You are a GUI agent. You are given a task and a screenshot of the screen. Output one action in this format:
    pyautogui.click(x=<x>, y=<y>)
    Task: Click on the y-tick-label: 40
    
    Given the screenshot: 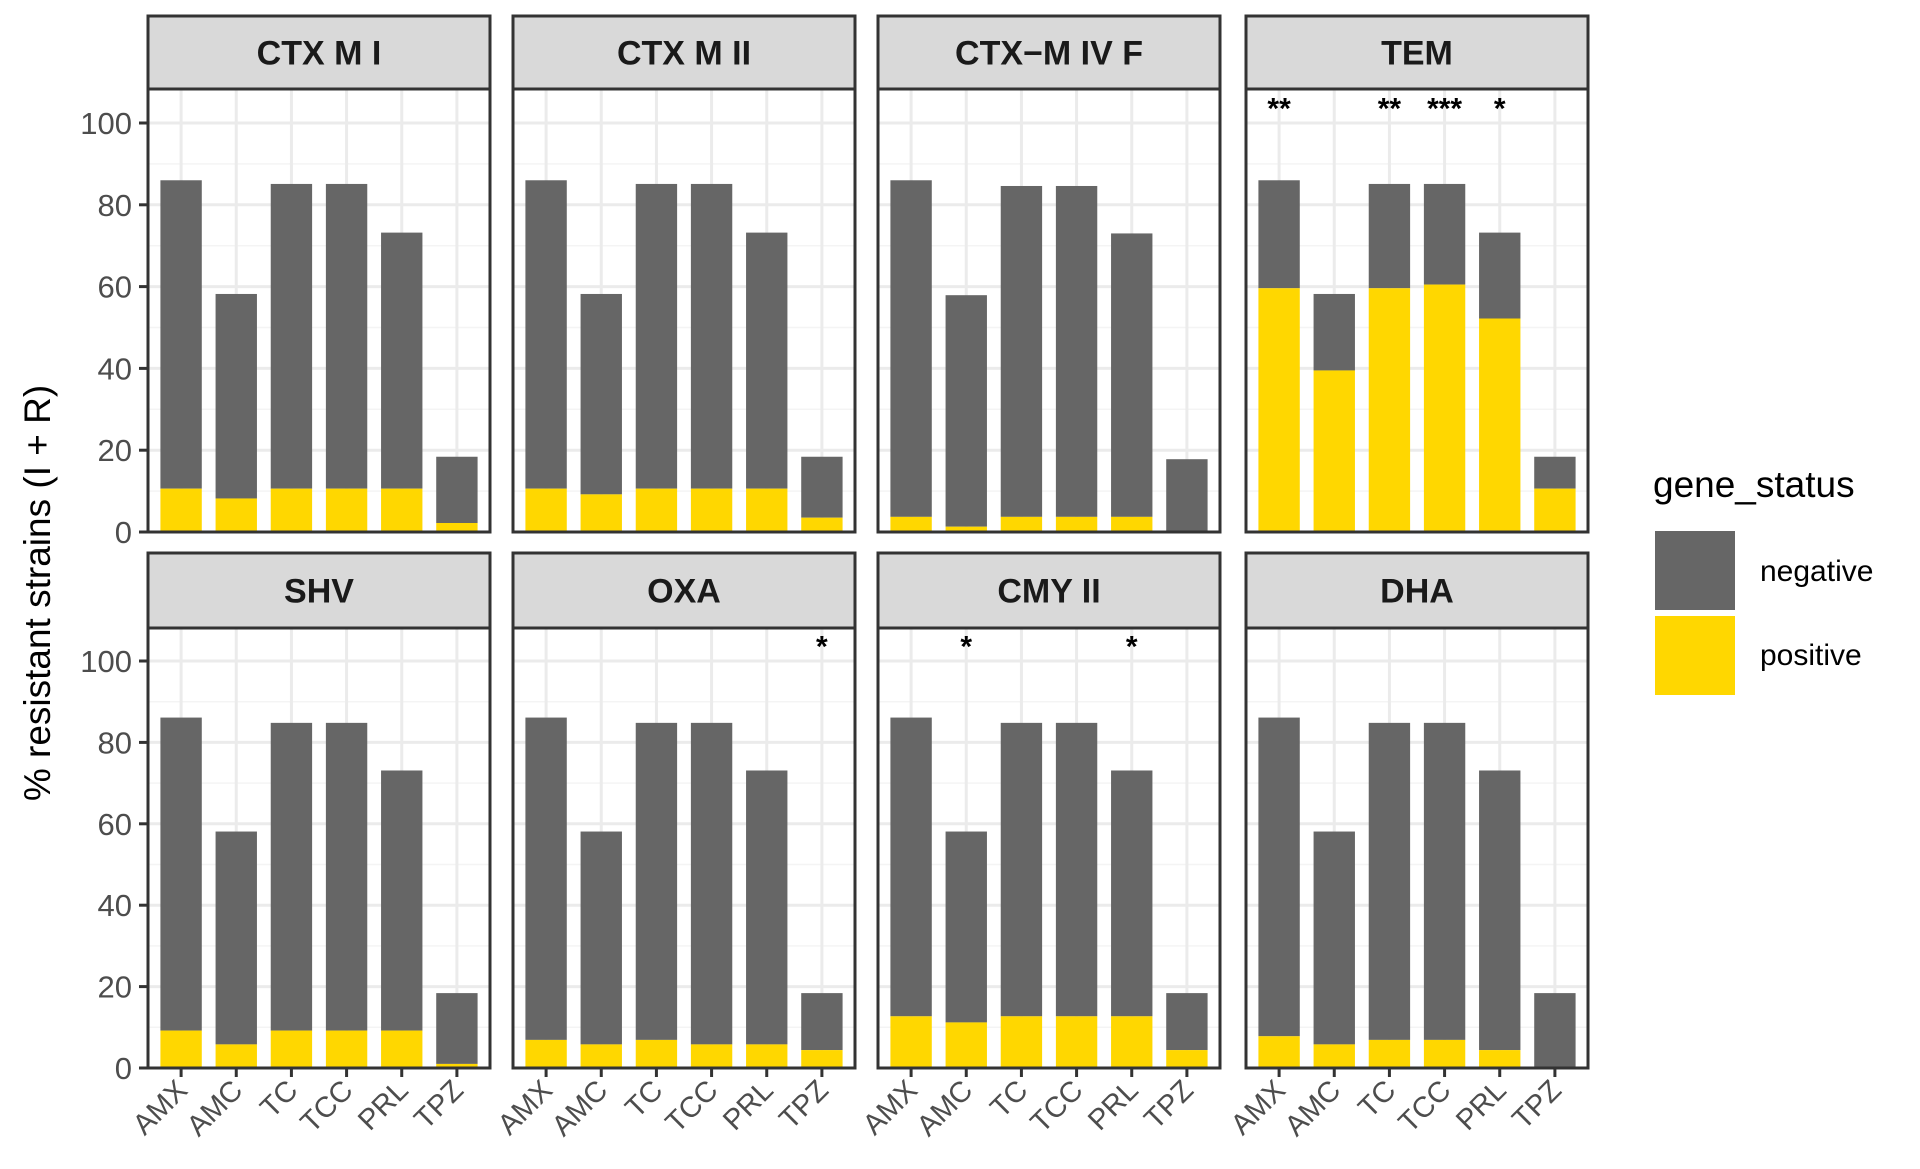 What is the action you would take?
    pyautogui.click(x=115, y=905)
    